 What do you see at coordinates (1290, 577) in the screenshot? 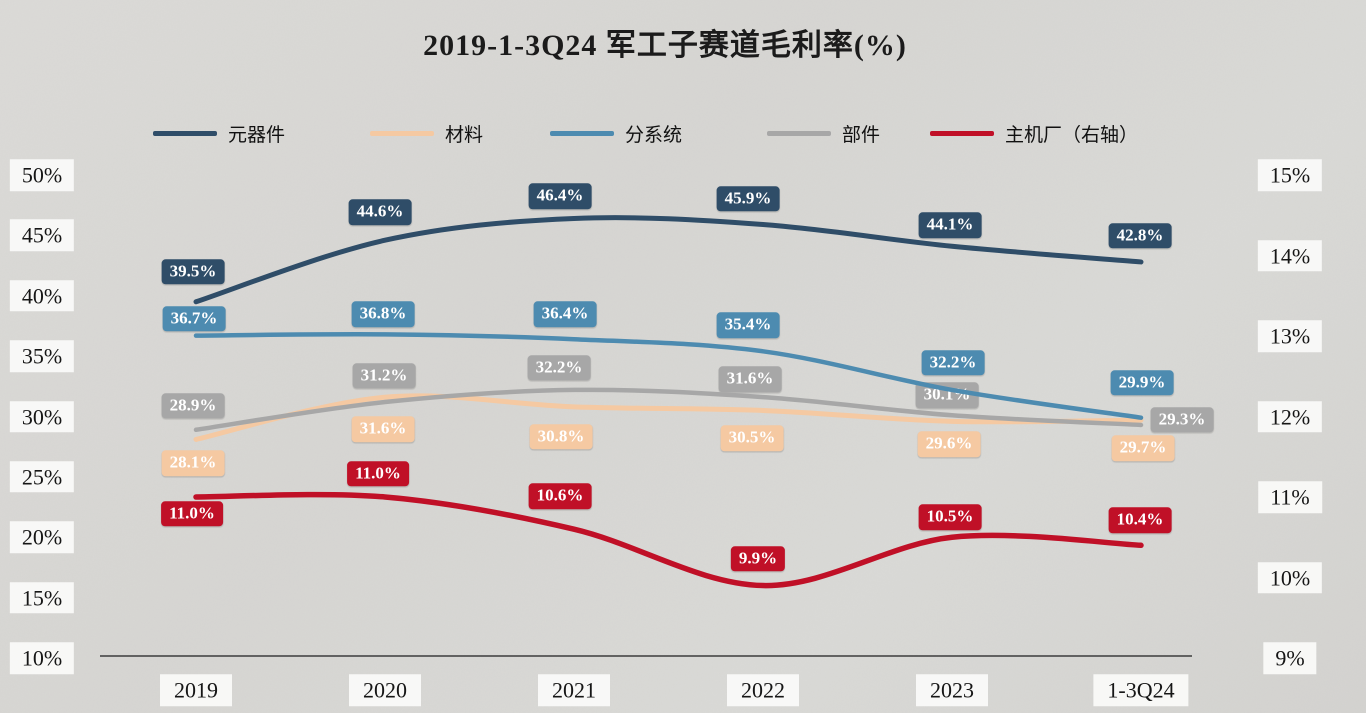
I see `right-axis-tick: 10%` at bounding box center [1290, 577].